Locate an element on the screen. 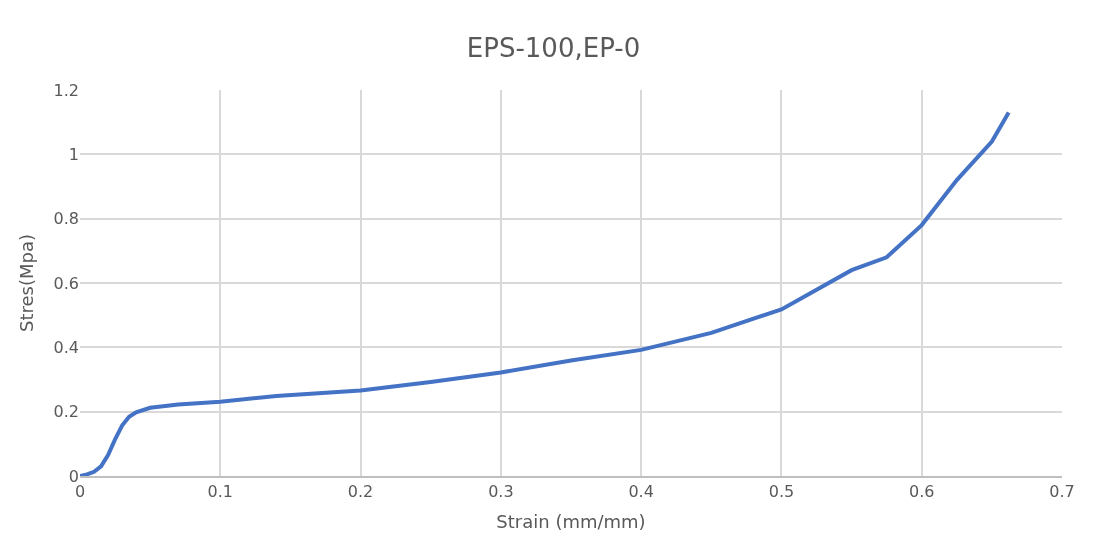  y-tick-label: 0.6 is located at coordinates (66, 283).